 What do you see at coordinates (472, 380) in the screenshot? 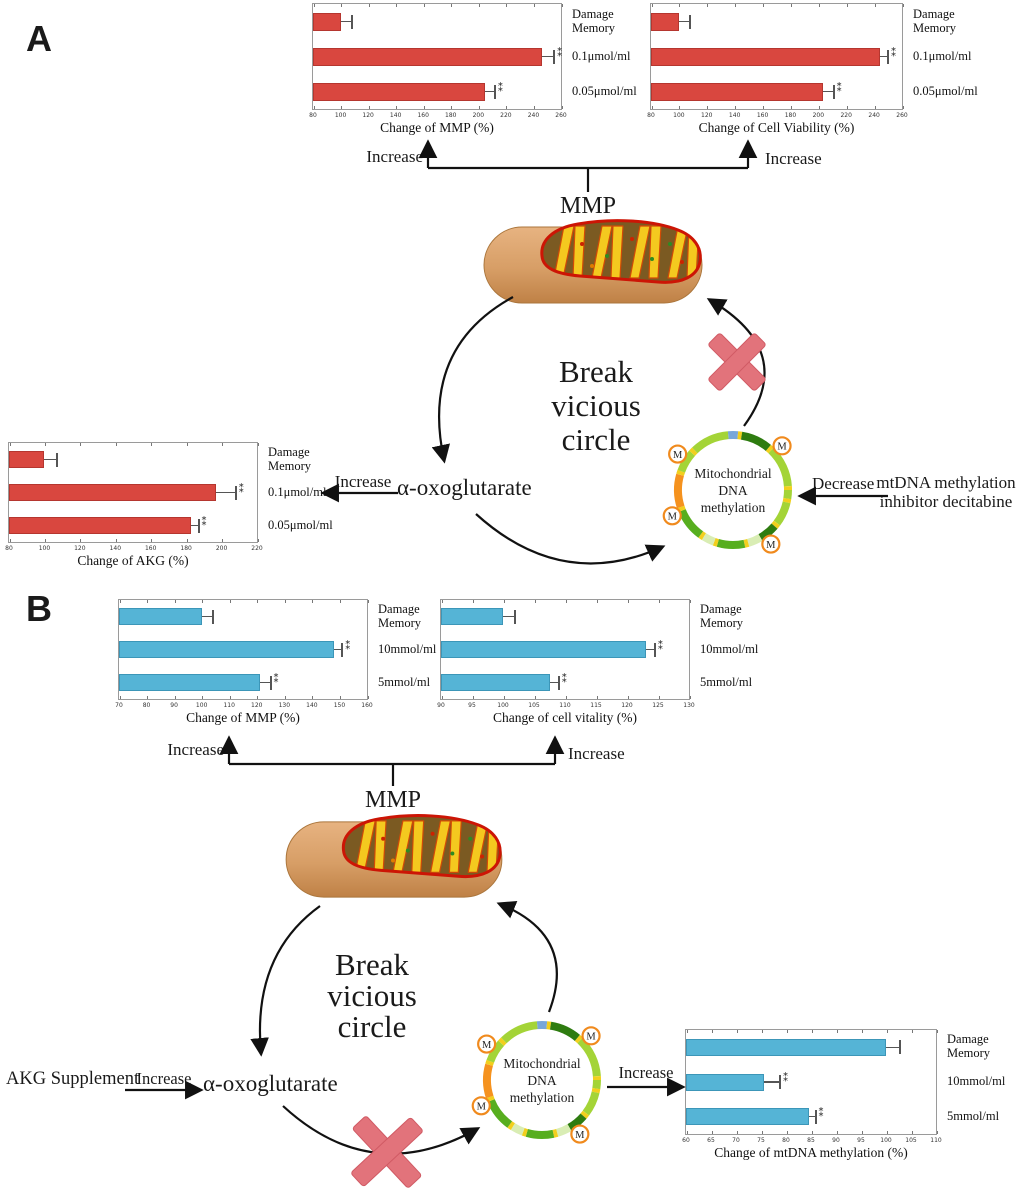
I see `arc-mito-to-oxoglutarate-a` at bounding box center [472, 380].